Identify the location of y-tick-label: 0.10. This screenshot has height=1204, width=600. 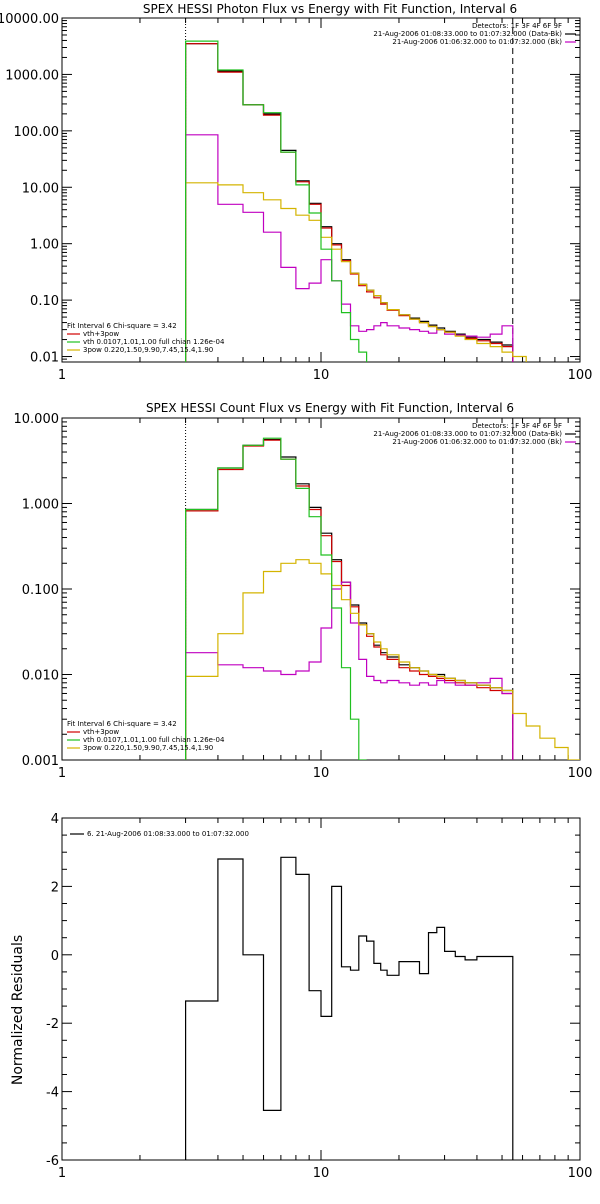
(44, 301).